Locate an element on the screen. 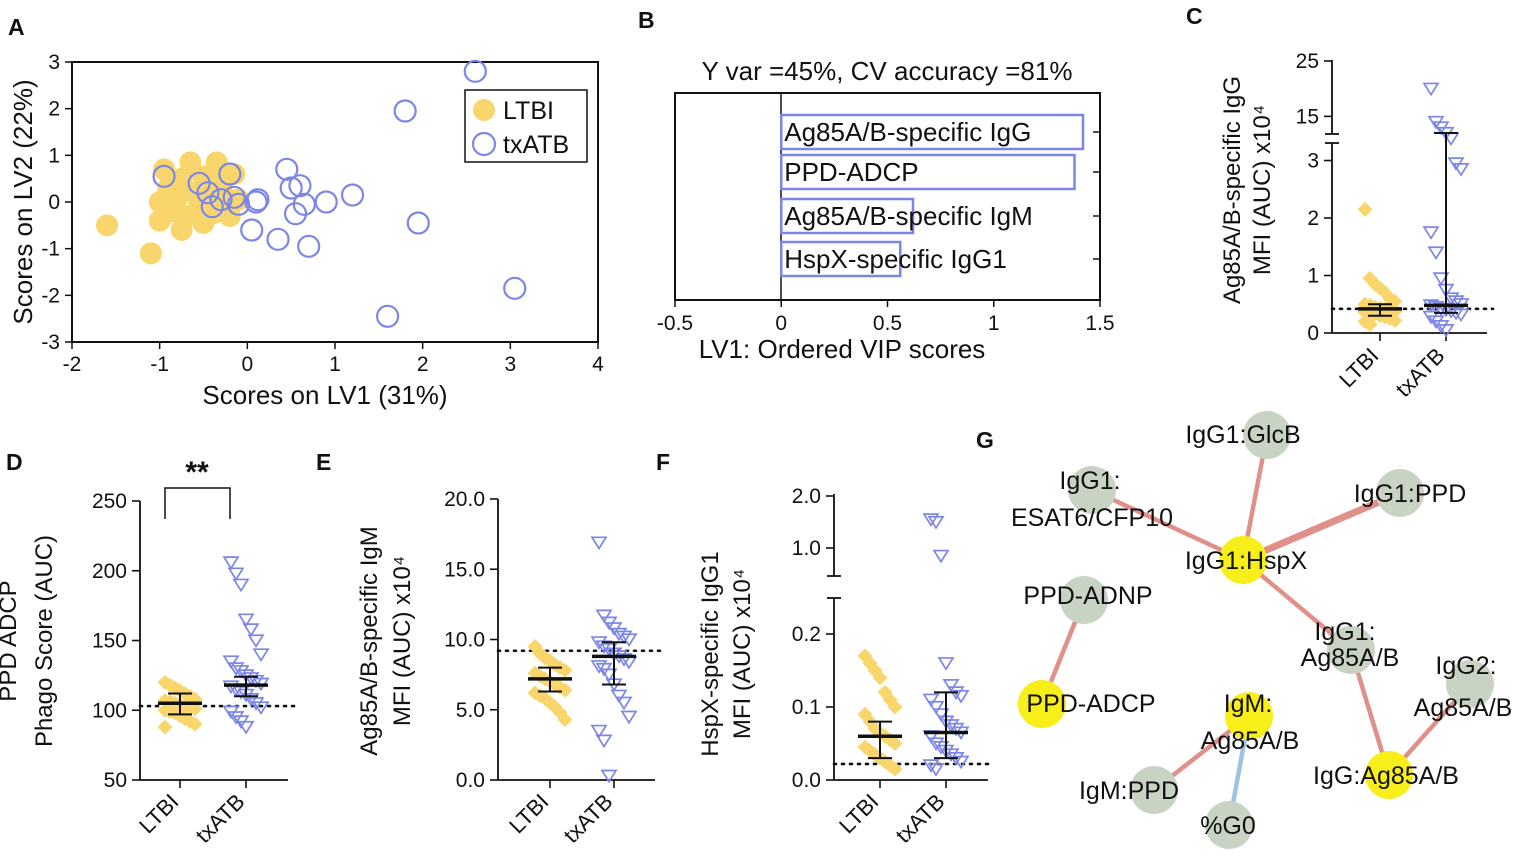 The width and height of the screenshot is (1524, 863). node-igg1-ag85 is located at coordinates (1351, 650).